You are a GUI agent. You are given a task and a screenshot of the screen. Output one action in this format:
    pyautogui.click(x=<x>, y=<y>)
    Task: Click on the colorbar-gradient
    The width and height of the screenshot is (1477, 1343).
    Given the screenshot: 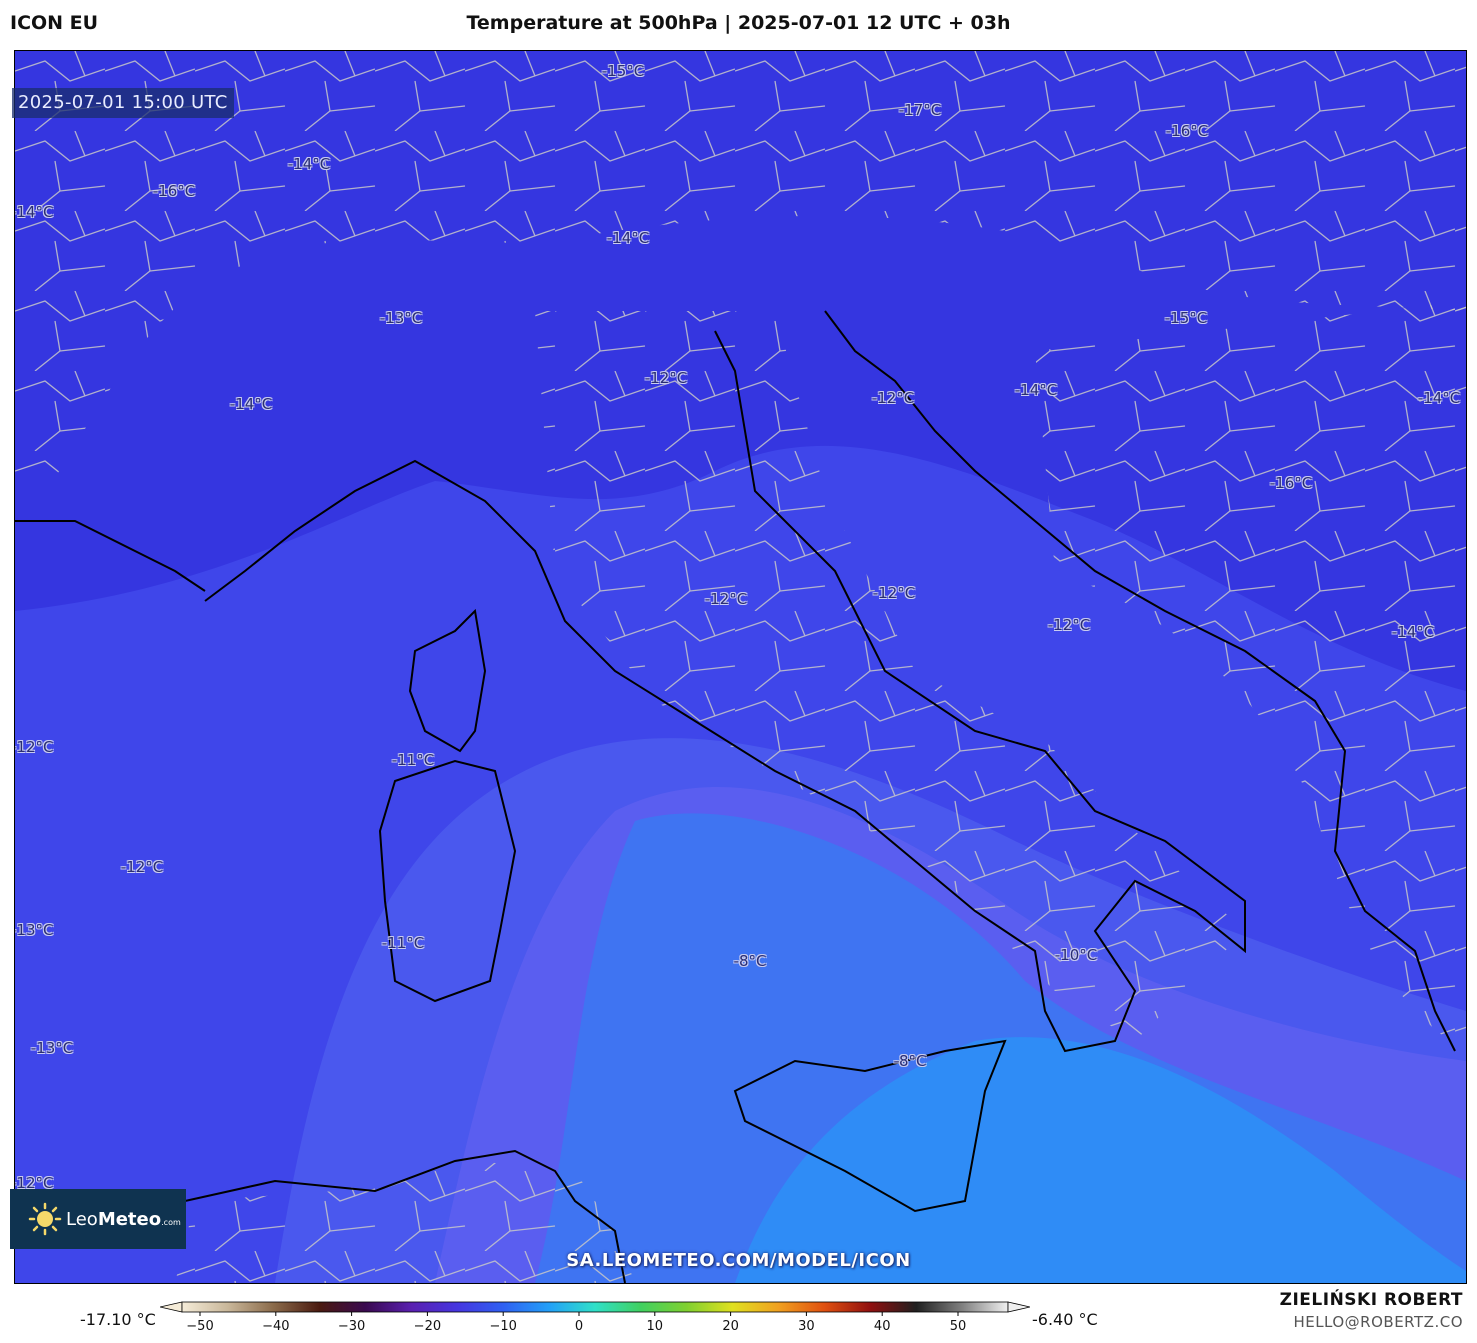 What is the action you would take?
    pyautogui.click(x=595, y=1307)
    